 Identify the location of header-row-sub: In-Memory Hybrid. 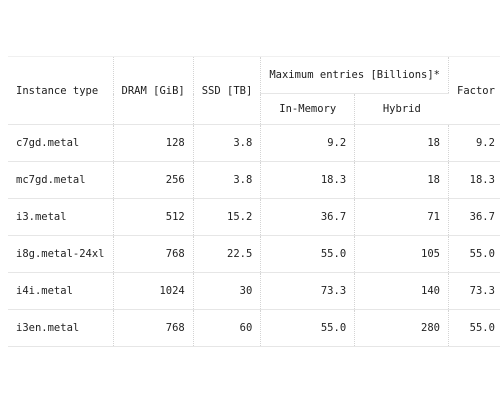
(254, 109).